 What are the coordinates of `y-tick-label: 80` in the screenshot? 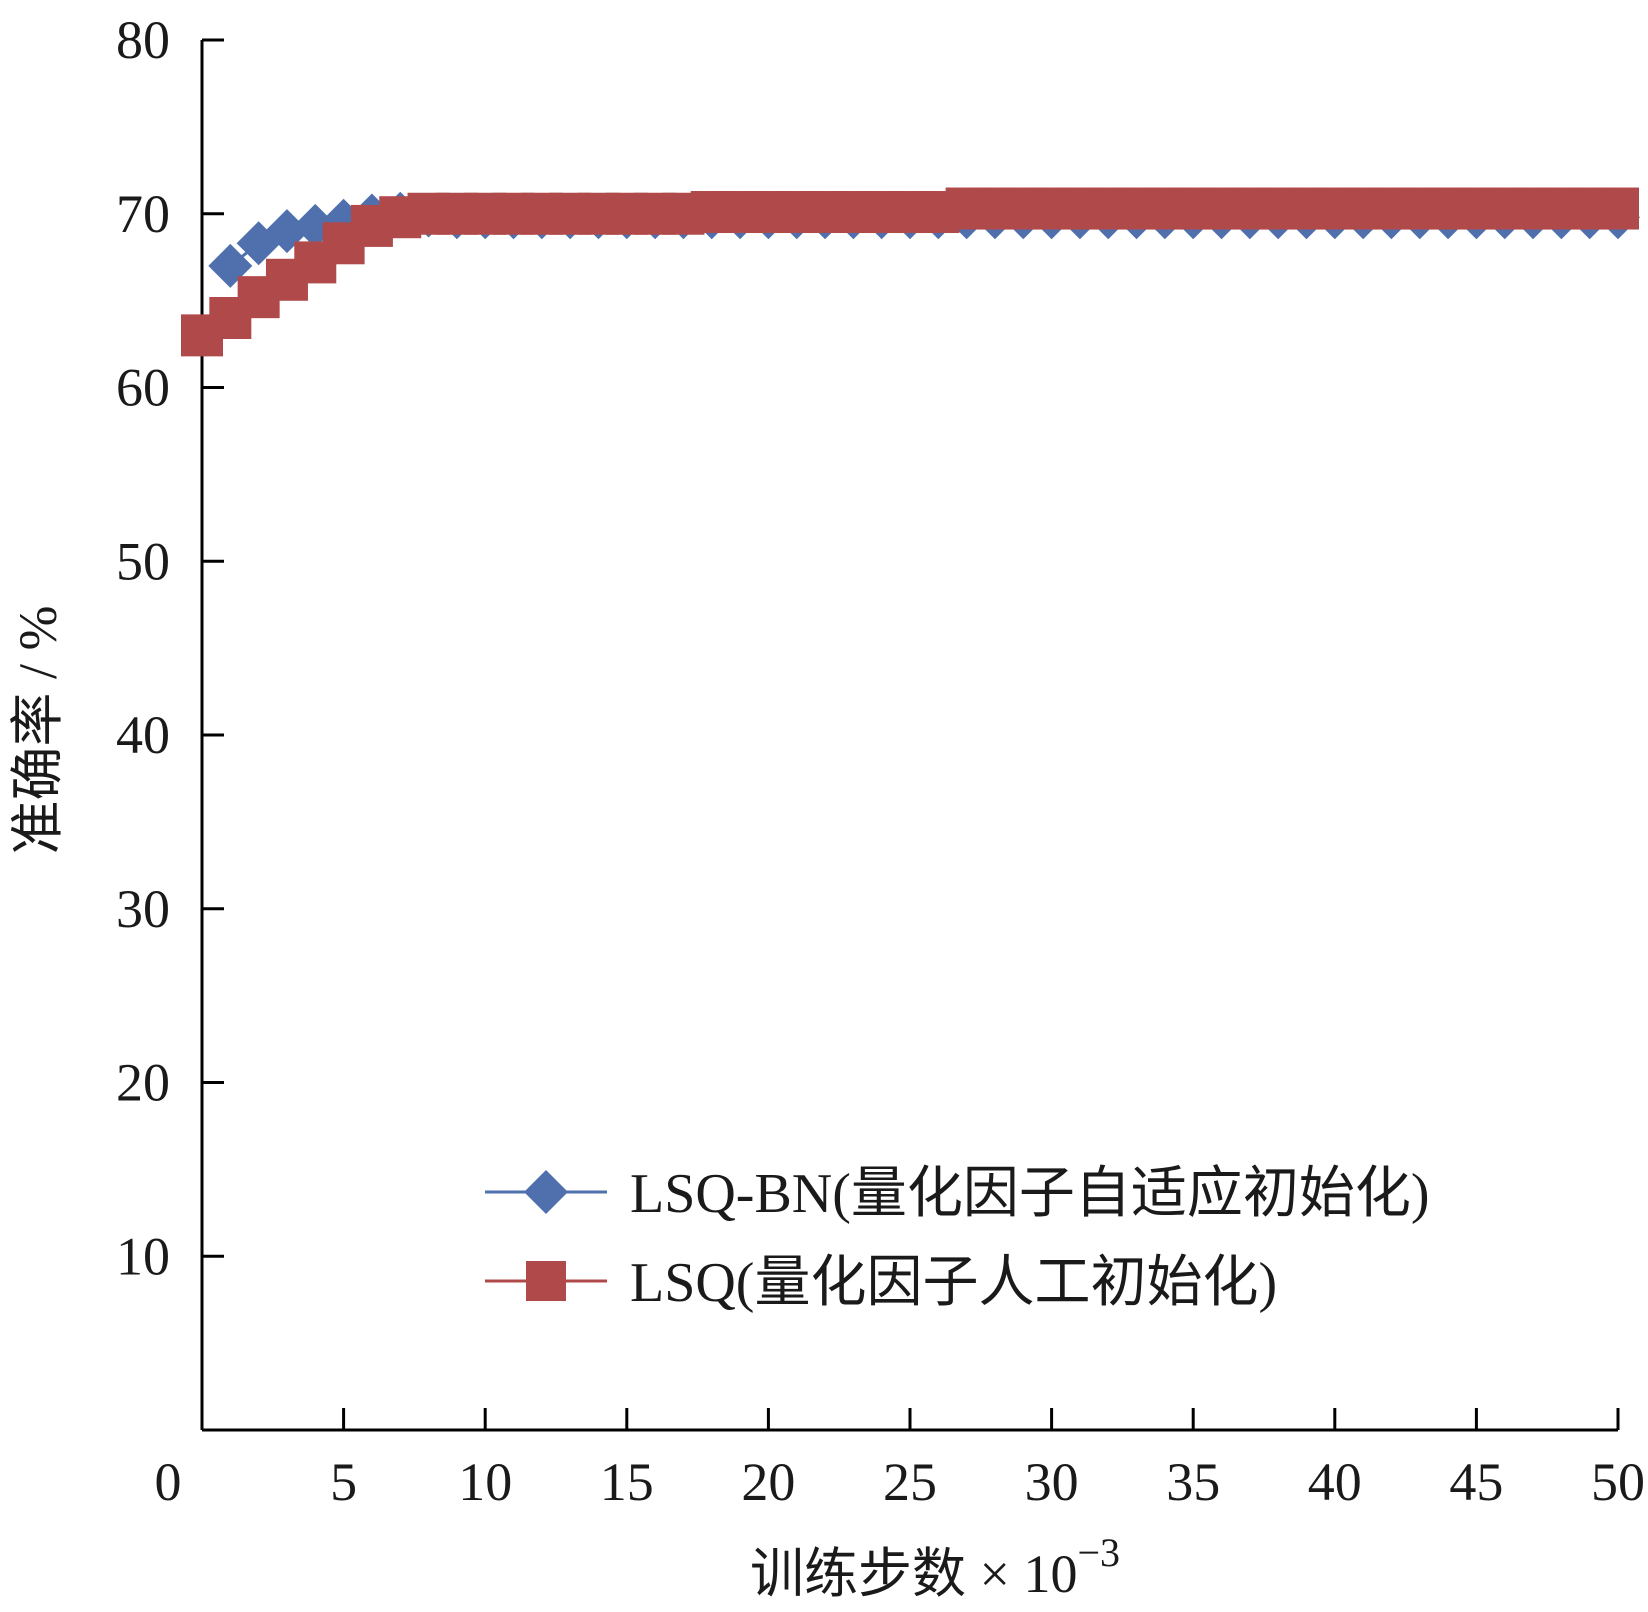 It's located at (143, 40).